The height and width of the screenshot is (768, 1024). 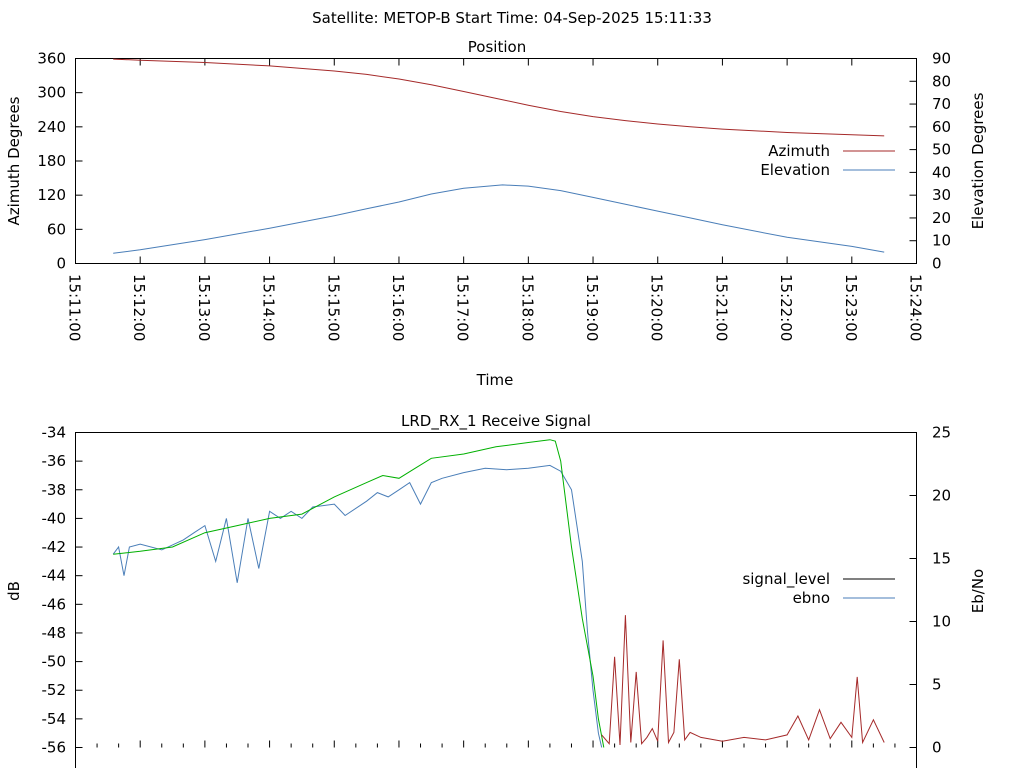 What do you see at coordinates (54, 576) in the screenshot?
I see `db-tick-label: -44` at bounding box center [54, 576].